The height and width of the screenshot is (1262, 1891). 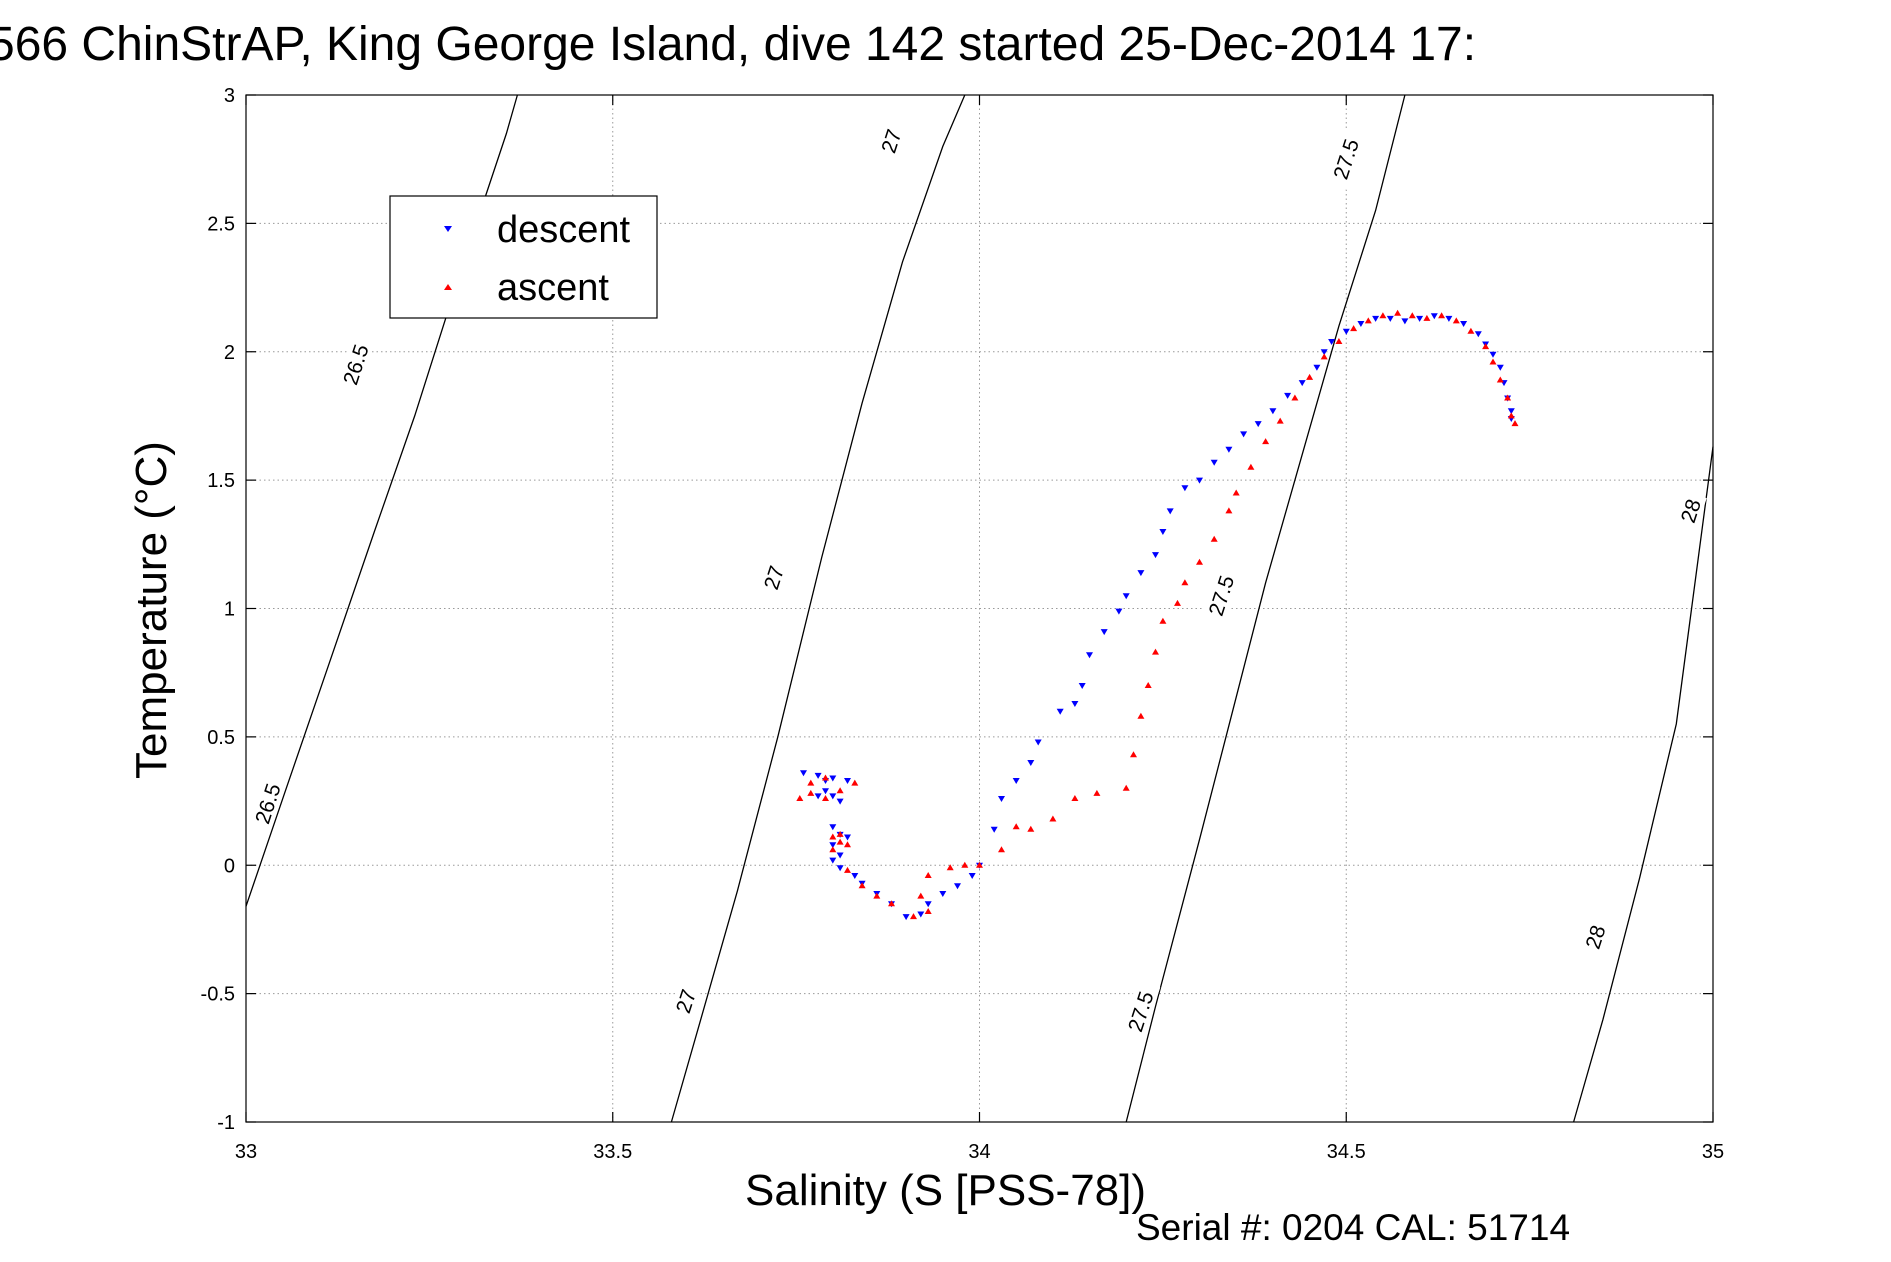 I want to click on x-tick-label: 34, so click(x=979, y=1152).